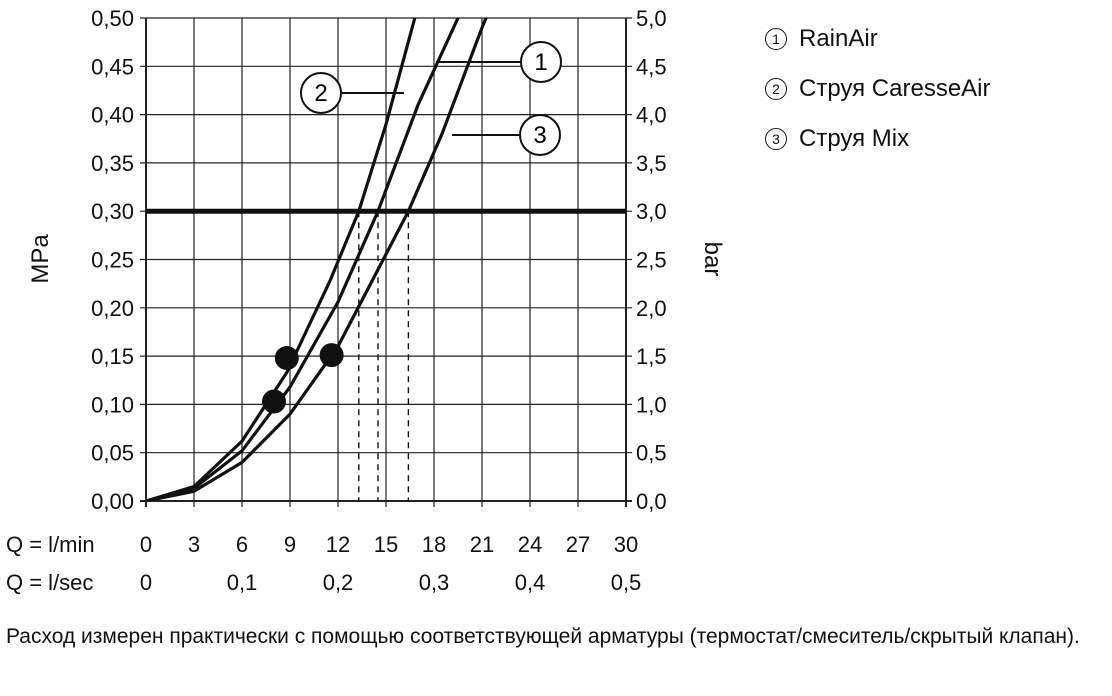  Describe the element at coordinates (40, 259) in the screenshot. I see `y-axis-title-left: MPa` at that location.